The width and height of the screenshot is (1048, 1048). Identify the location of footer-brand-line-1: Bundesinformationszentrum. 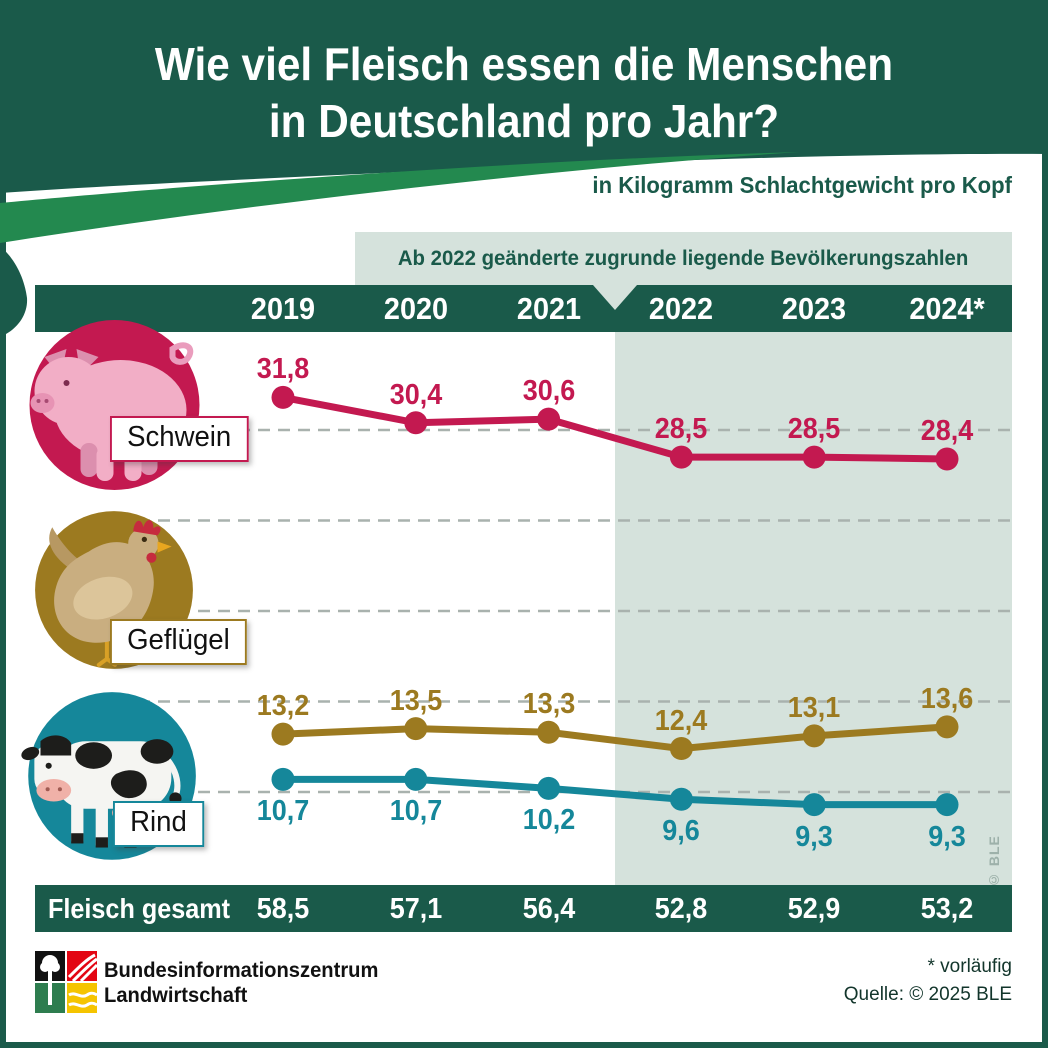
(241, 970).